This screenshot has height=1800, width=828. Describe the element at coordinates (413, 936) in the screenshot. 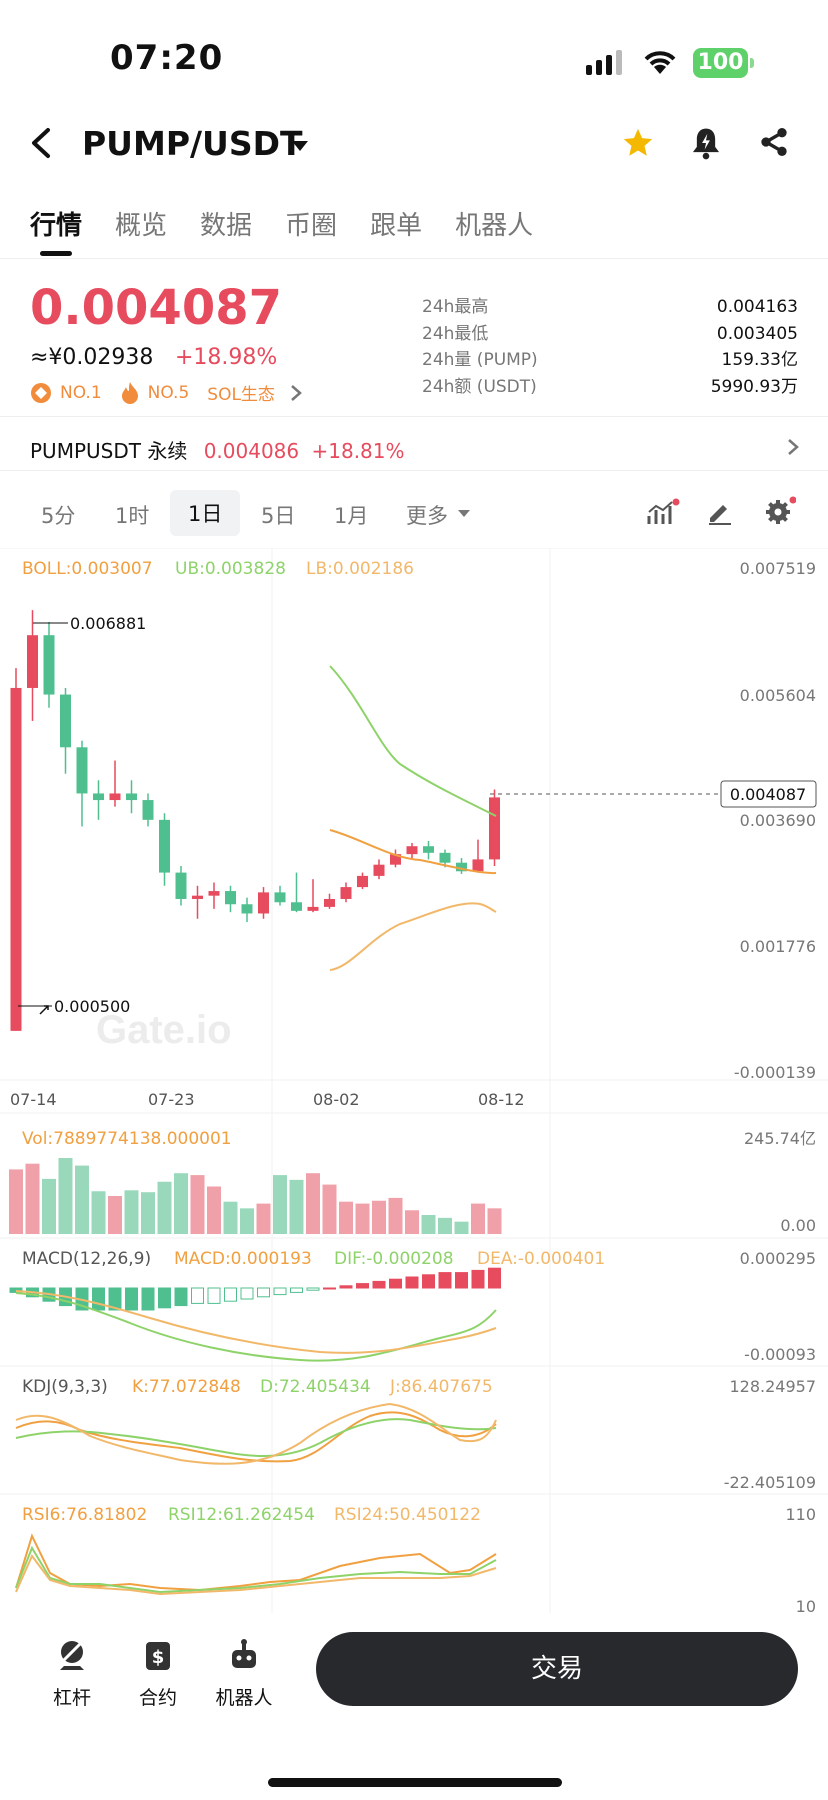

I see `boll-lb-line` at that location.